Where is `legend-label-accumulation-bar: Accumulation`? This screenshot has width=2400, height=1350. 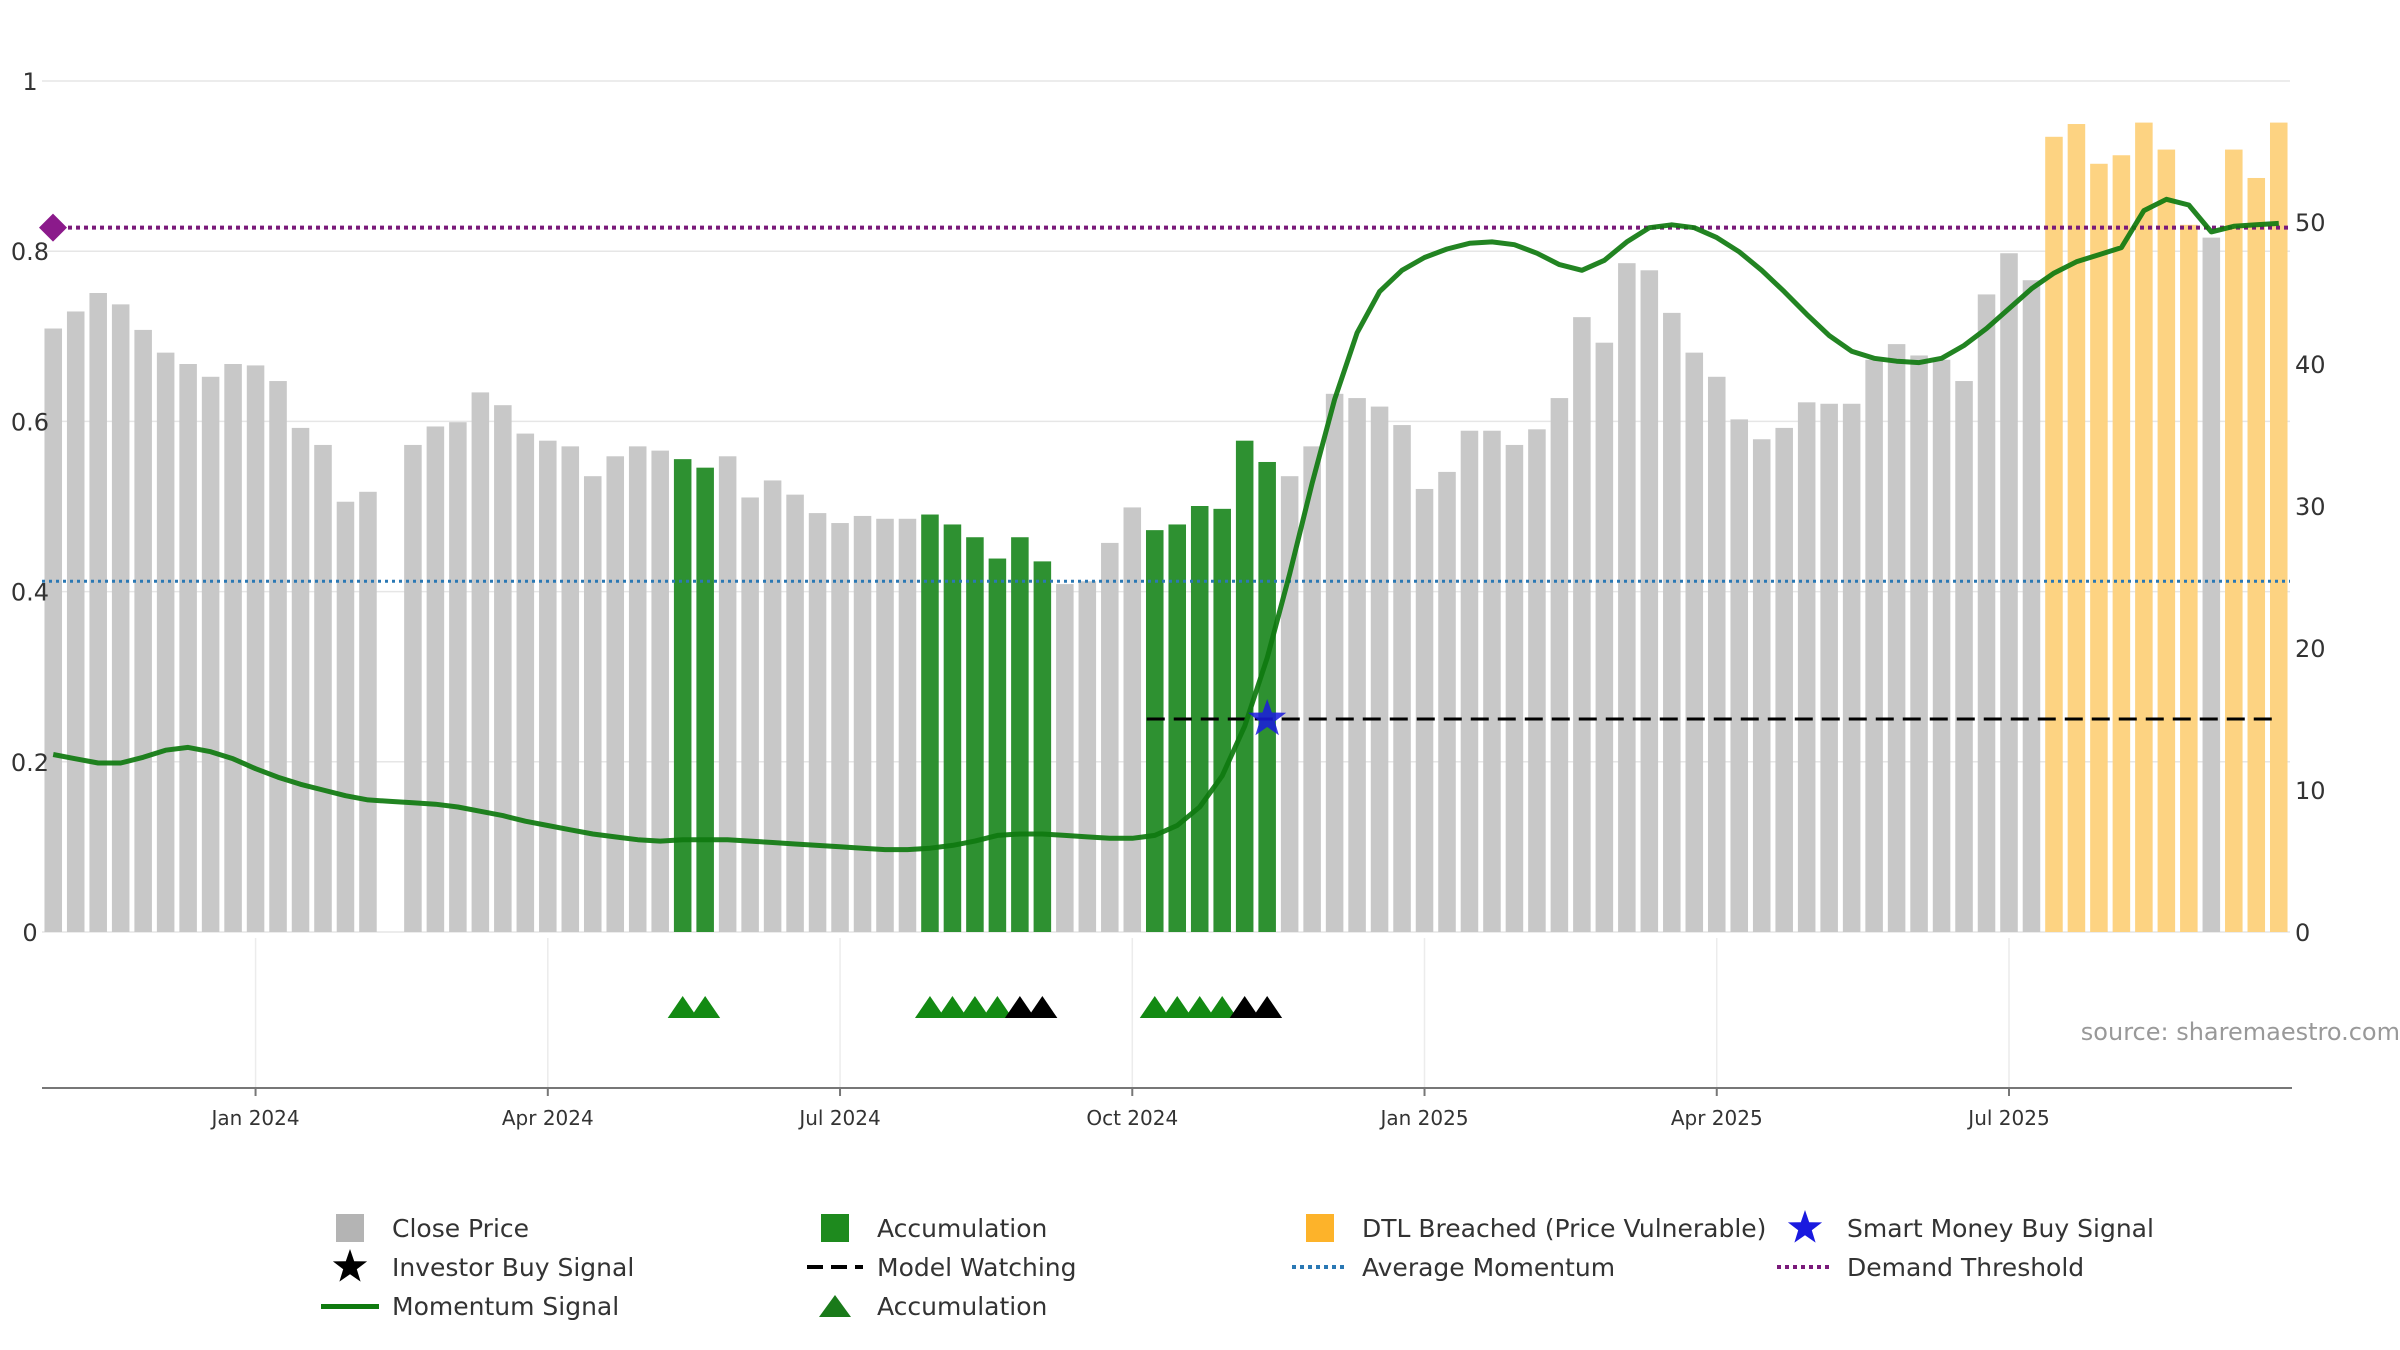 legend-label-accumulation-bar: Accumulation is located at coordinates (962, 1228).